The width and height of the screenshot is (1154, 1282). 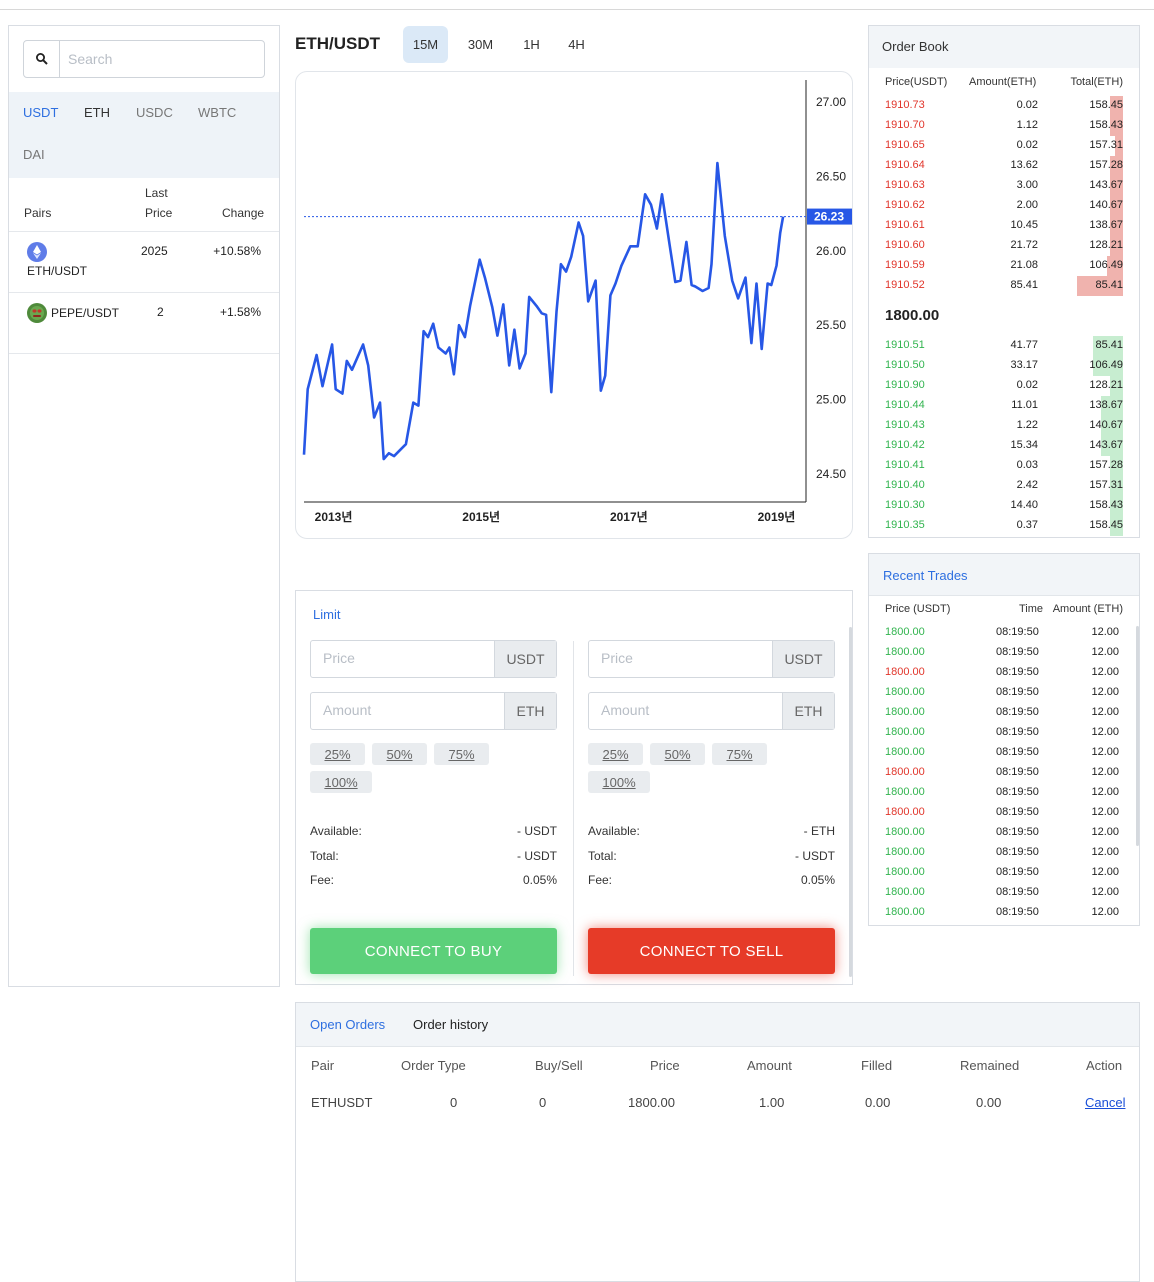 What do you see at coordinates (327, 614) in the screenshot?
I see `tab-limit: Limit` at bounding box center [327, 614].